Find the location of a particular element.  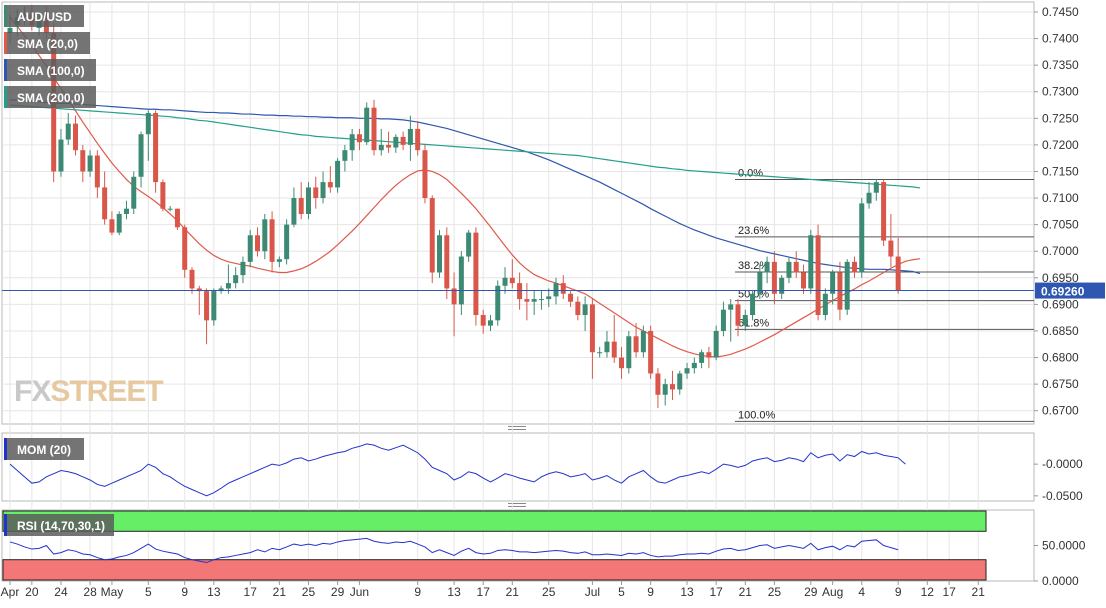

legend-rsi: RSI (14,70,30,1) is located at coordinates (59, 525).